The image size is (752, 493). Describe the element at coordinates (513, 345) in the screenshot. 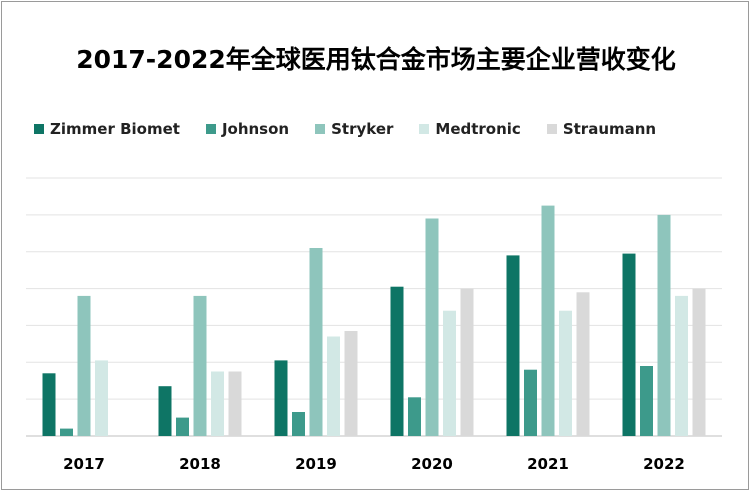

I see `bar-zimmer-biomet-2021` at that location.